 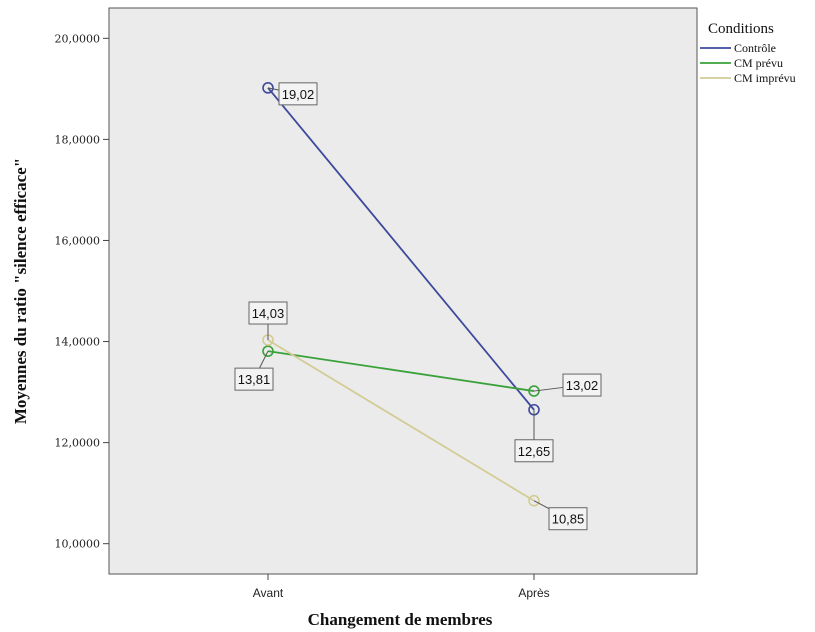 What do you see at coordinates (741, 29) in the screenshot?
I see `legend-title: Conditions` at bounding box center [741, 29].